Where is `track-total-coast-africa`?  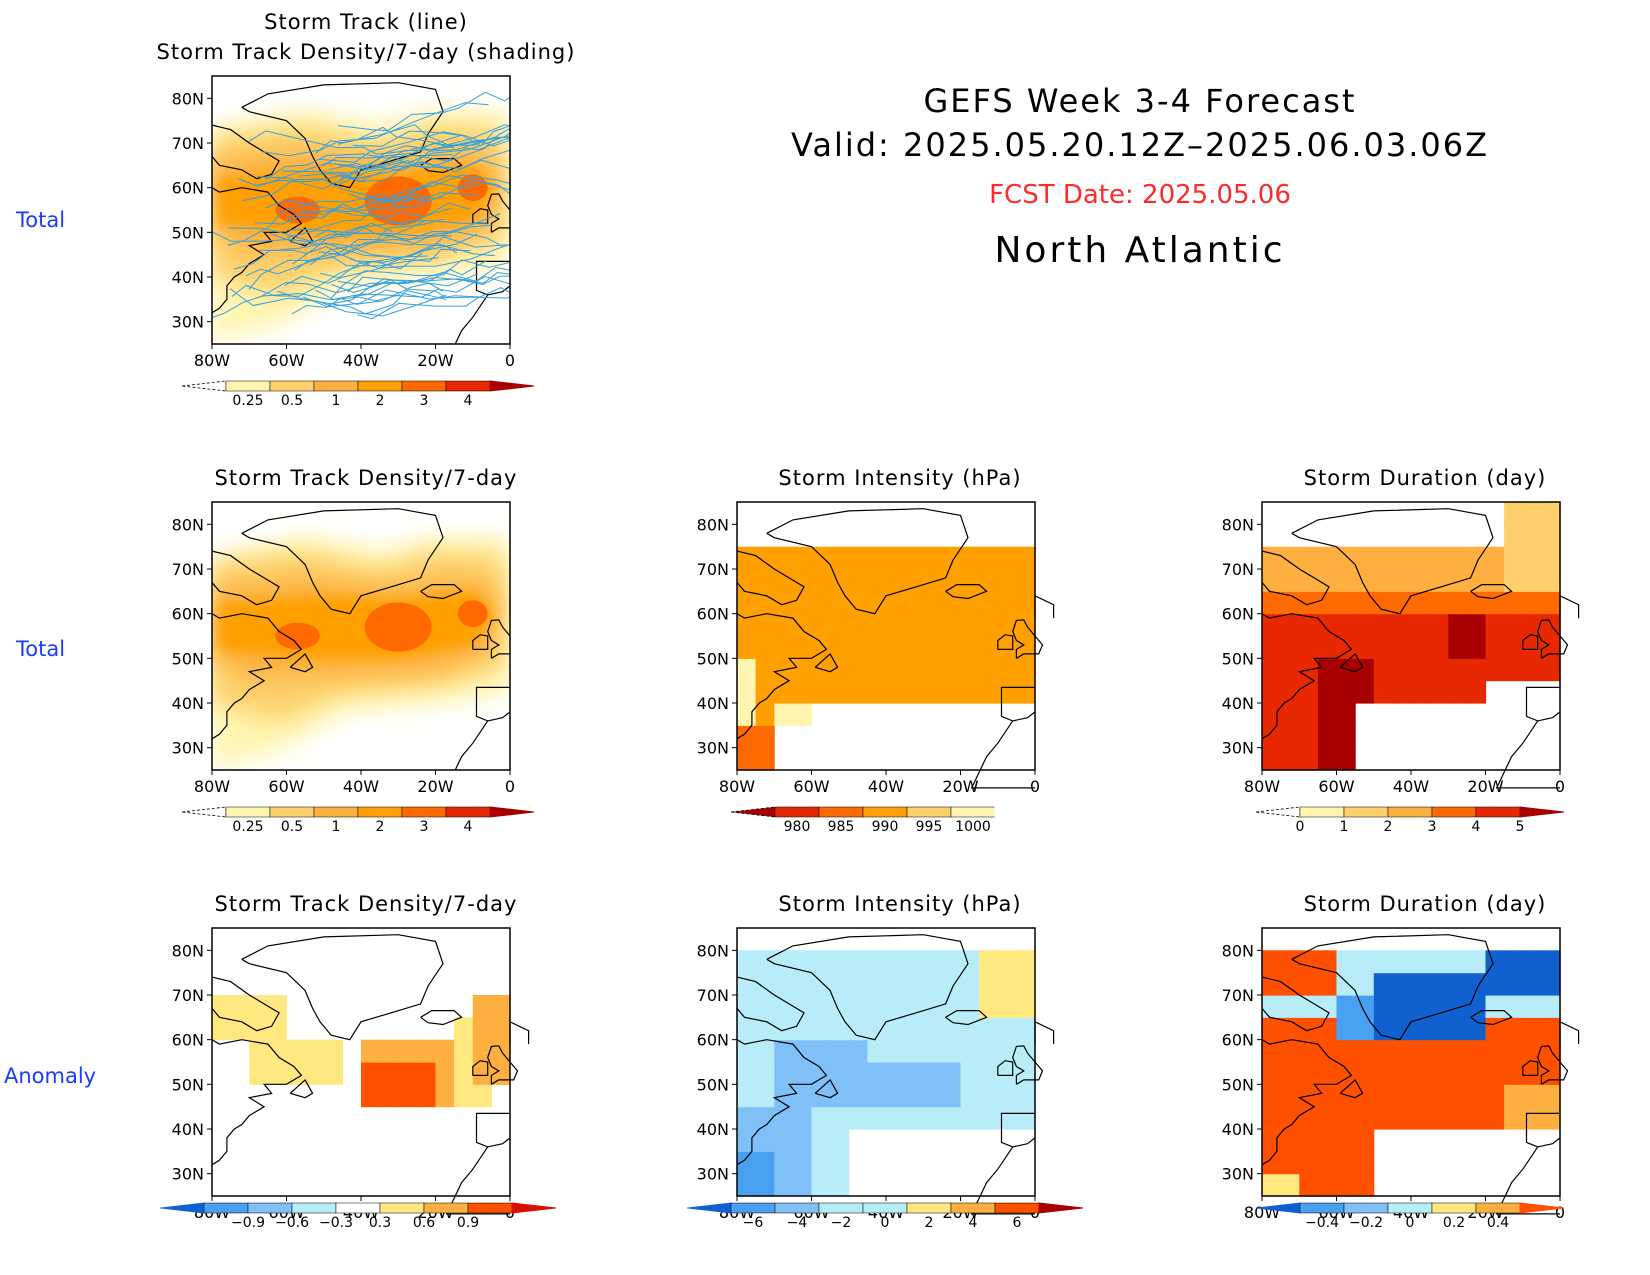
track-total-coast-africa is located at coordinates (471, 319).